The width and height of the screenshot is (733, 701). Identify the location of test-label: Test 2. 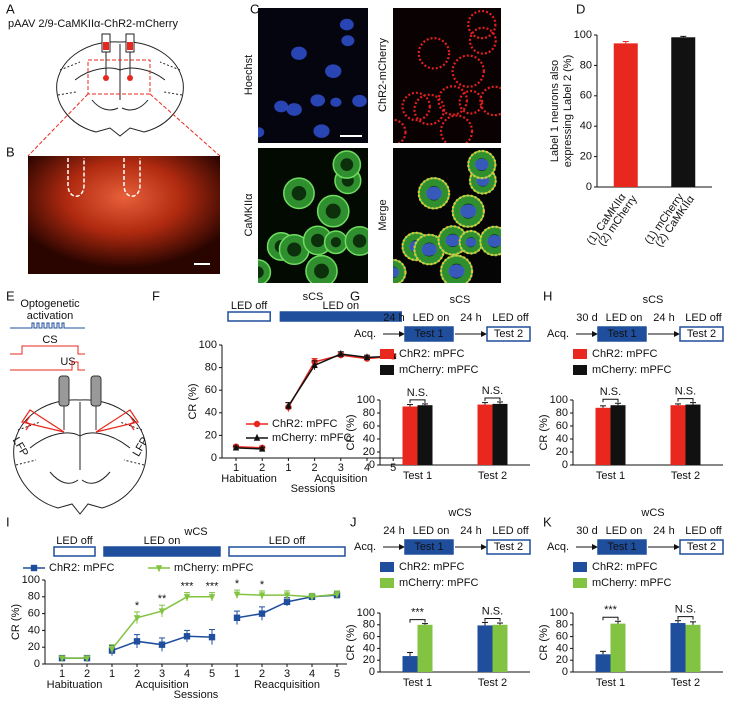
(508, 547).